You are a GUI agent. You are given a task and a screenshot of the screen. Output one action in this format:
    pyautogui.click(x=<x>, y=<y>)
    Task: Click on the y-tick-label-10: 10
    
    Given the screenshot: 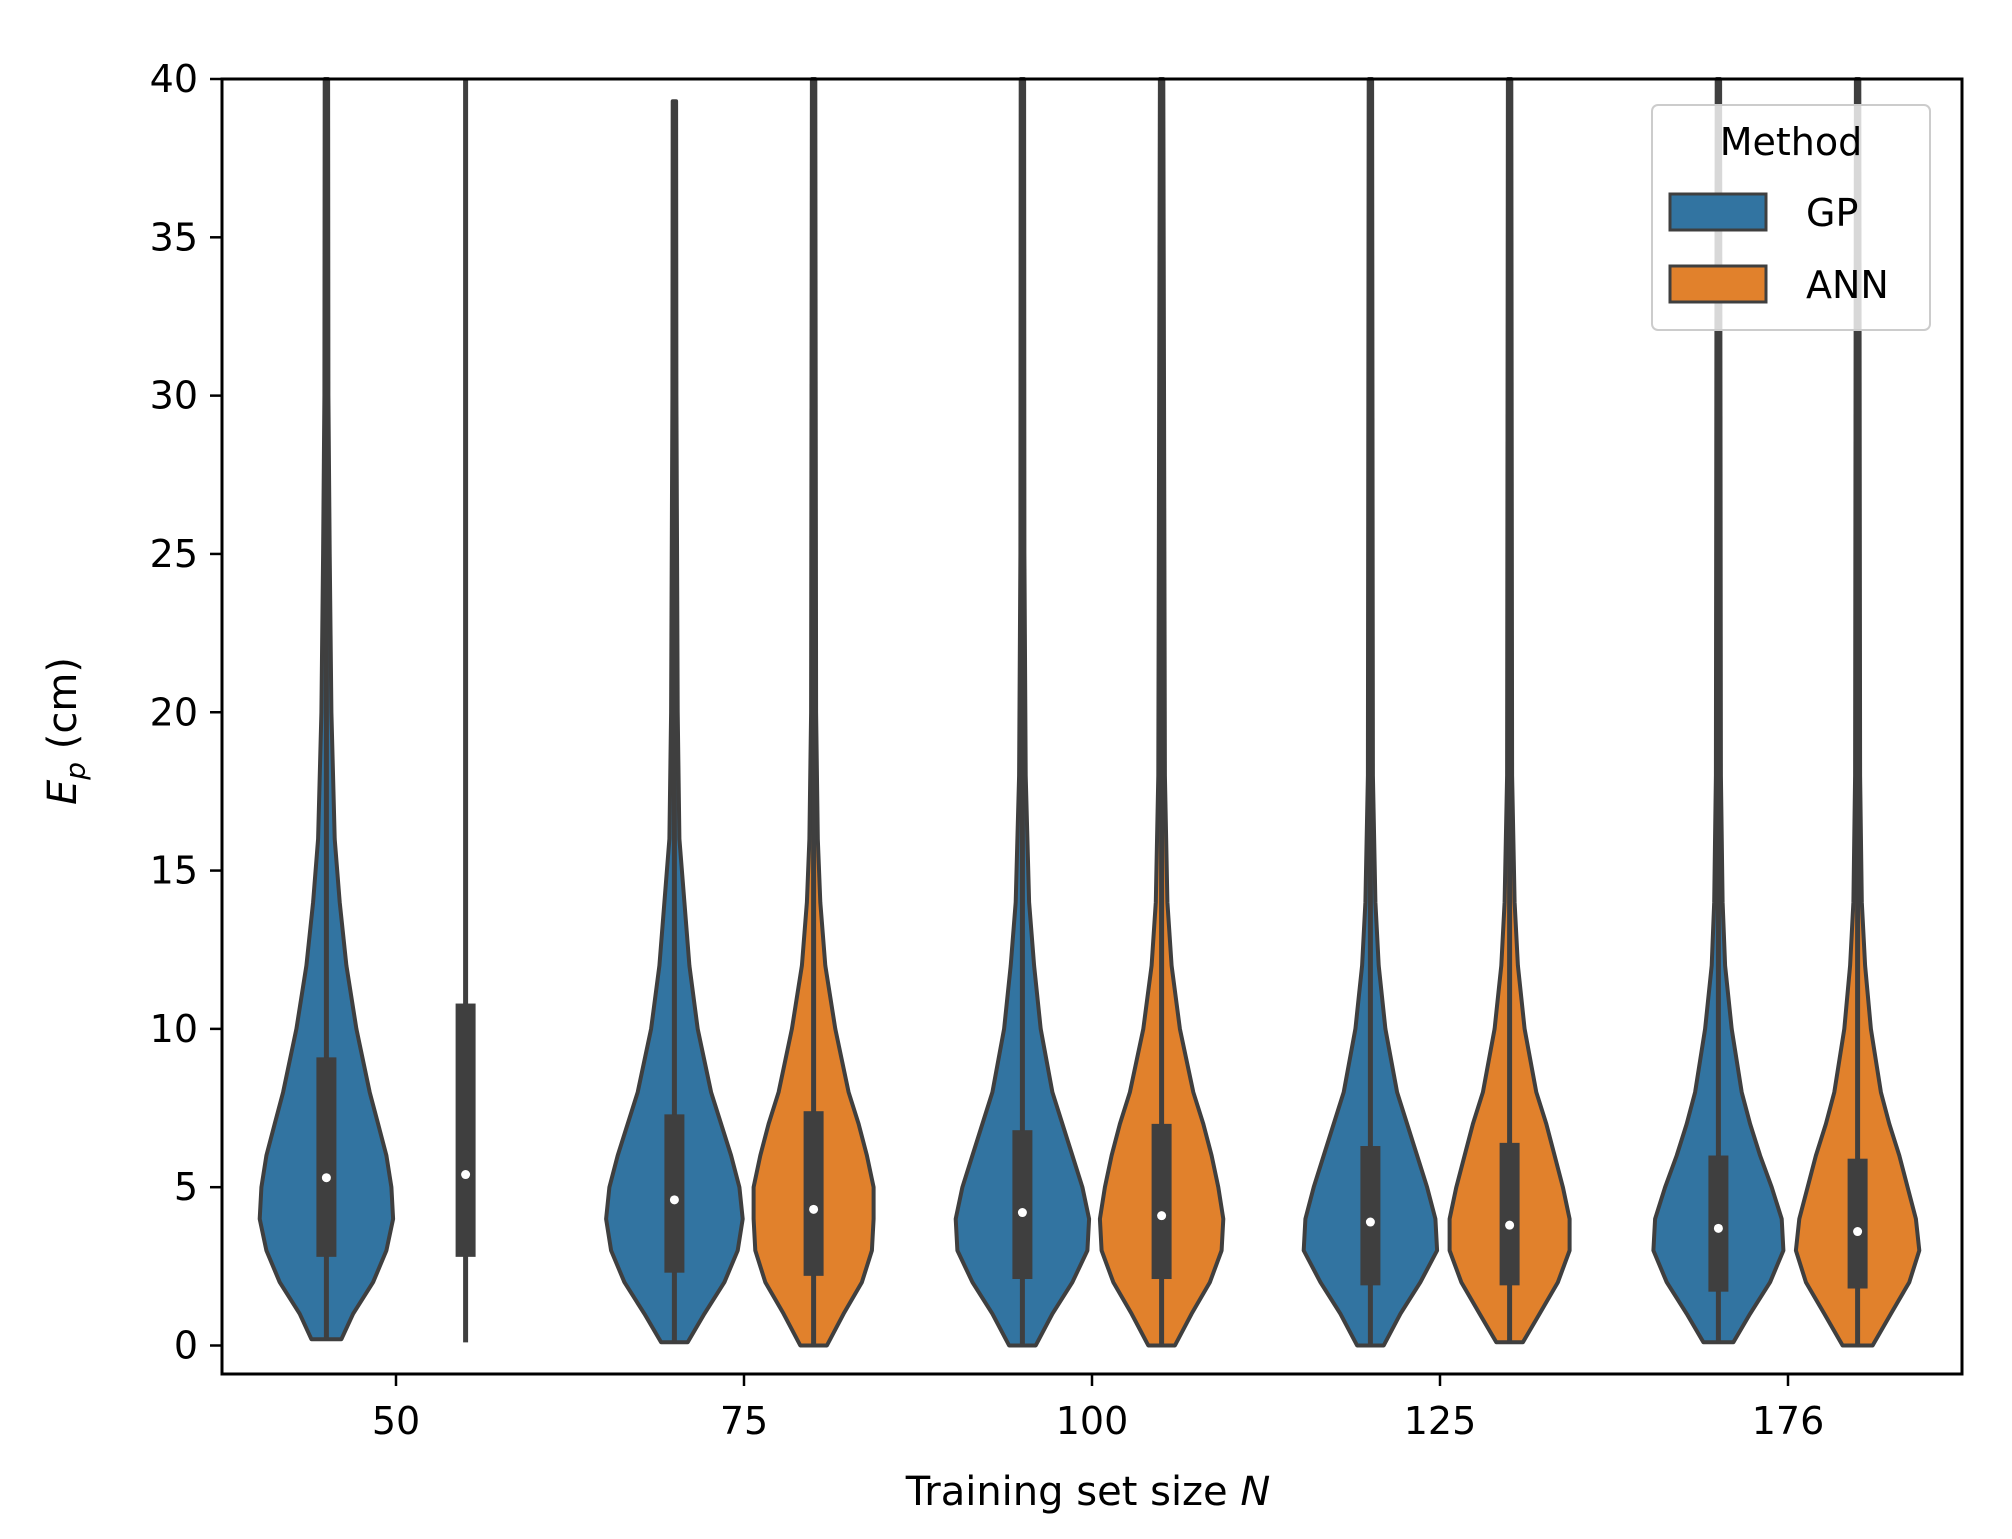 What is the action you would take?
    pyautogui.click(x=174, y=1029)
    